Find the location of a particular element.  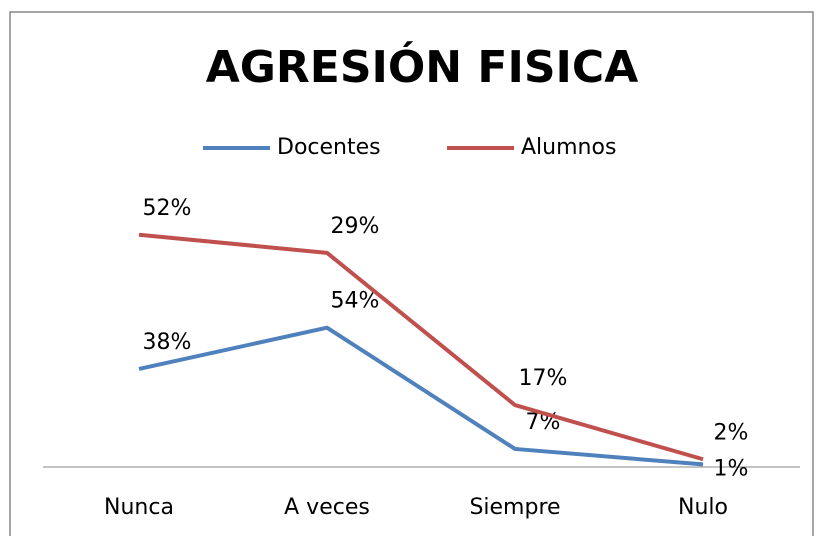

legend-label: Docentes is located at coordinates (329, 147).